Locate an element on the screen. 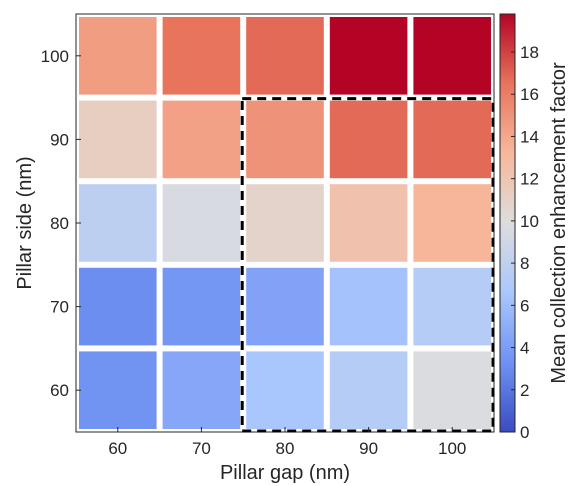 This screenshot has width=570, height=486. colorbar-tick-label: 12 is located at coordinates (529, 179).